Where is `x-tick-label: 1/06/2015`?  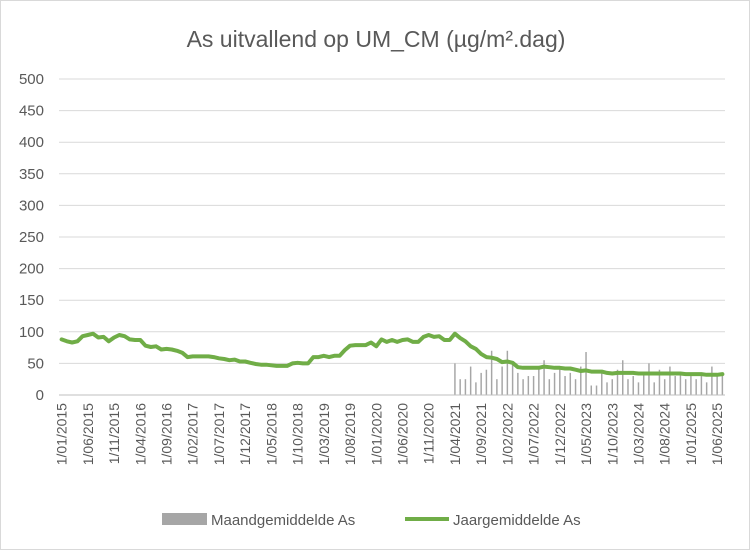
x-tick-label: 1/06/2015 is located at coordinates (88, 434).